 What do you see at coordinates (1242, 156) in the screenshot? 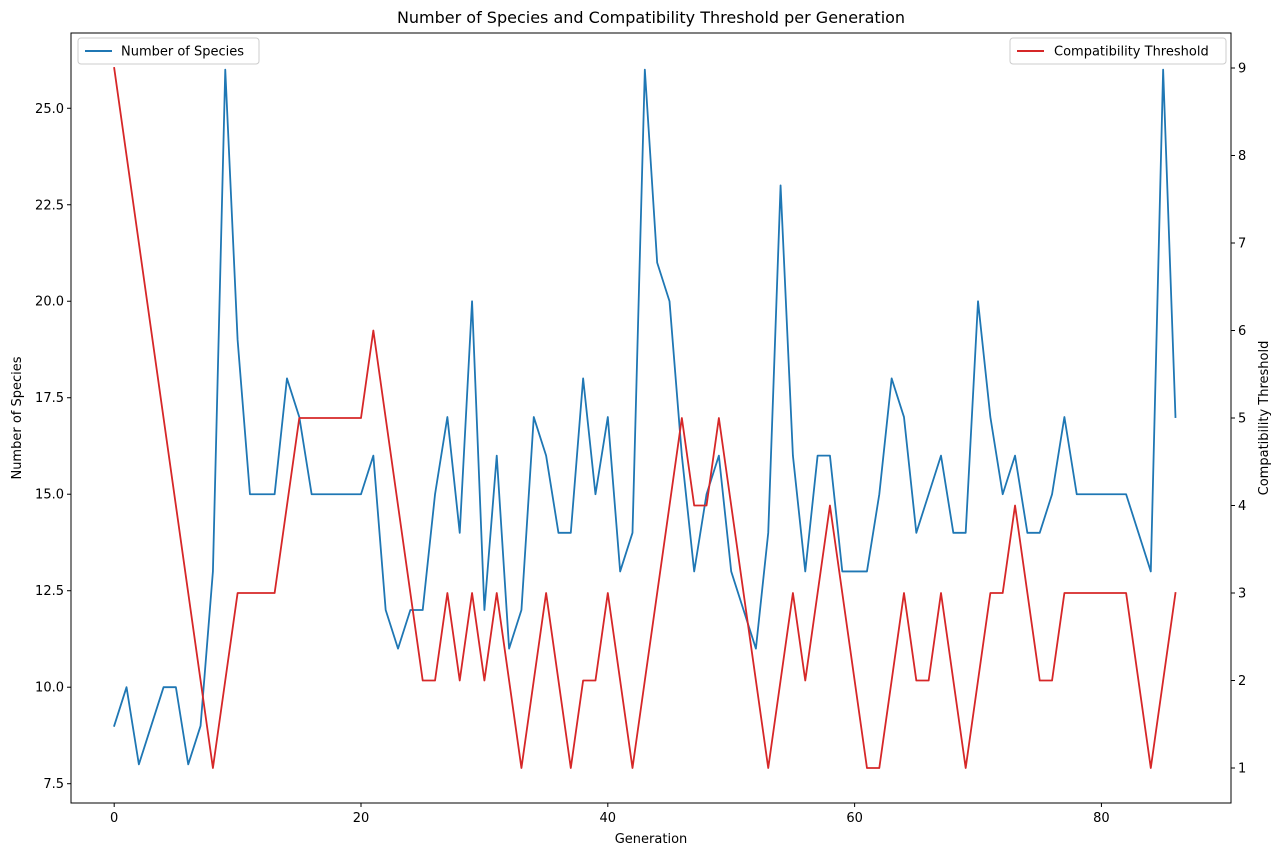
I see `y-right-tick-label: 8` at bounding box center [1242, 156].